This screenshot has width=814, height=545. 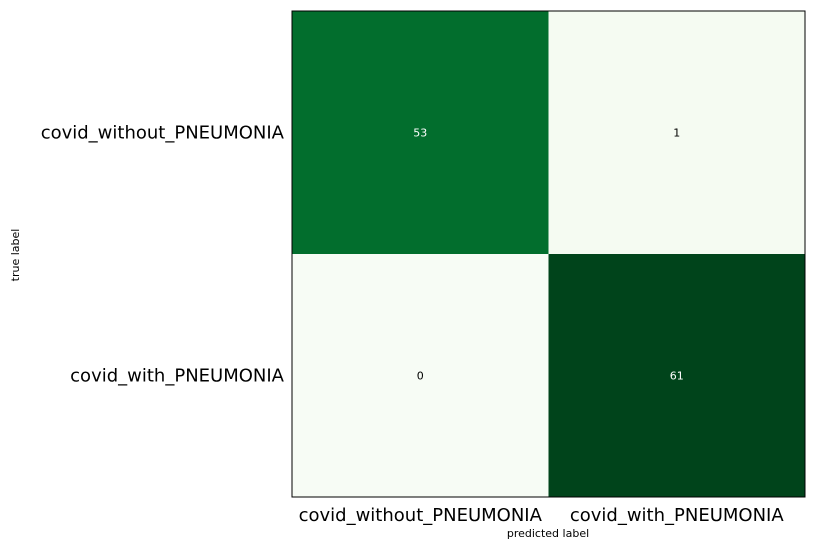 I want to click on cell-value-label: 53, so click(x=420, y=133).